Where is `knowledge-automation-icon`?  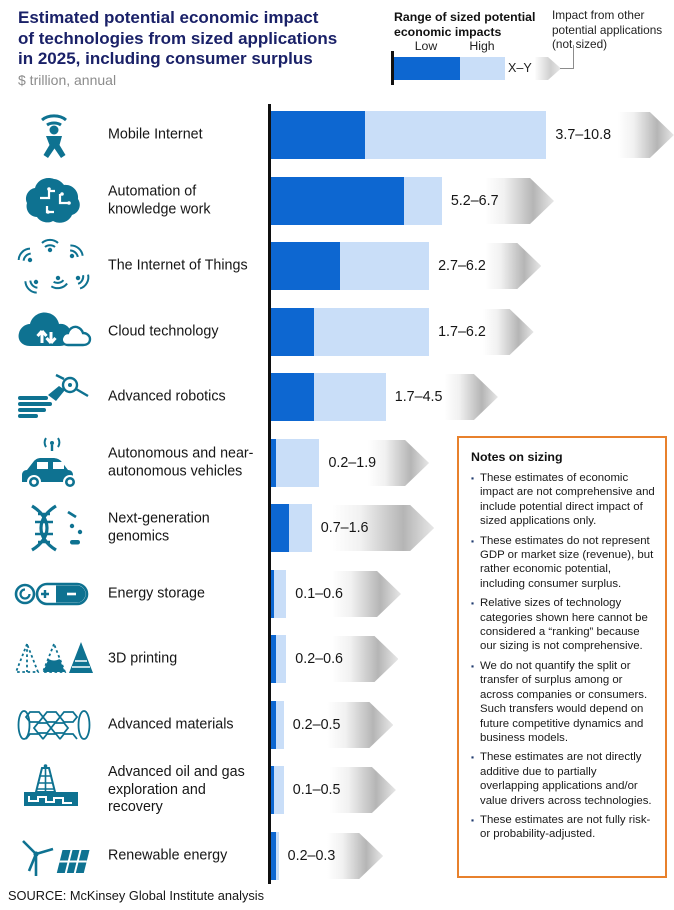 knowledge-automation-icon is located at coordinates (54, 201).